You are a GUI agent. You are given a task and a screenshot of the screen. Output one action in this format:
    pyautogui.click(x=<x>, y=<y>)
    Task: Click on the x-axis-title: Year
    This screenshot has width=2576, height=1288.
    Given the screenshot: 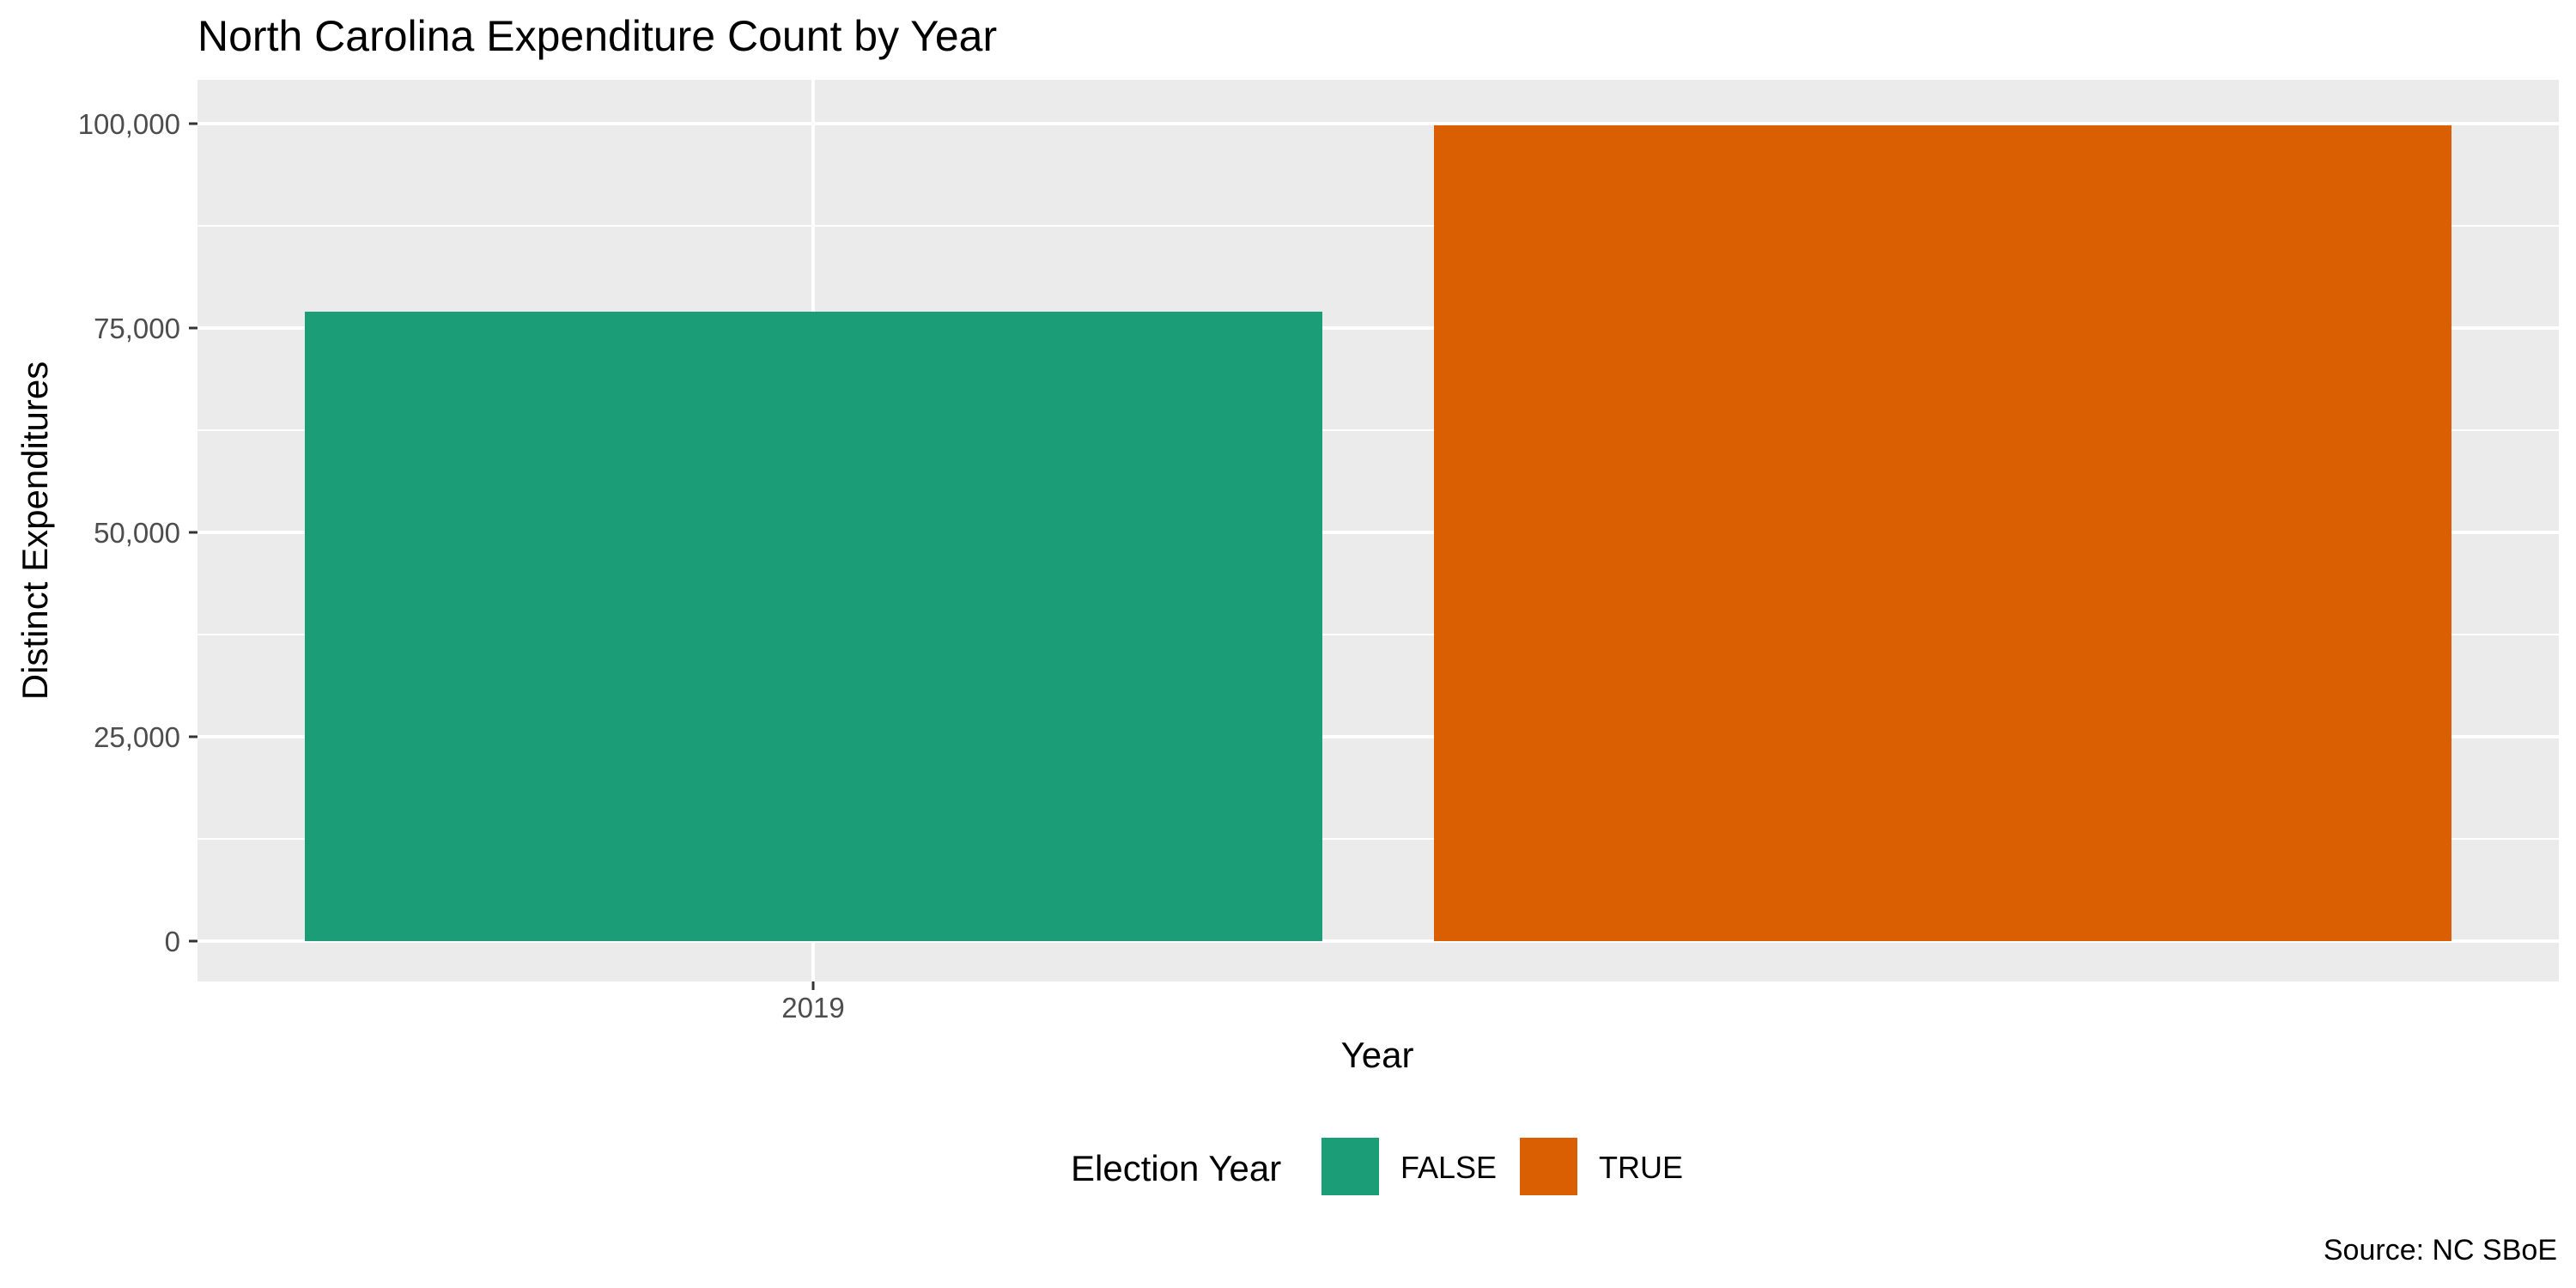 What is the action you would take?
    pyautogui.click(x=1378, y=1055)
    